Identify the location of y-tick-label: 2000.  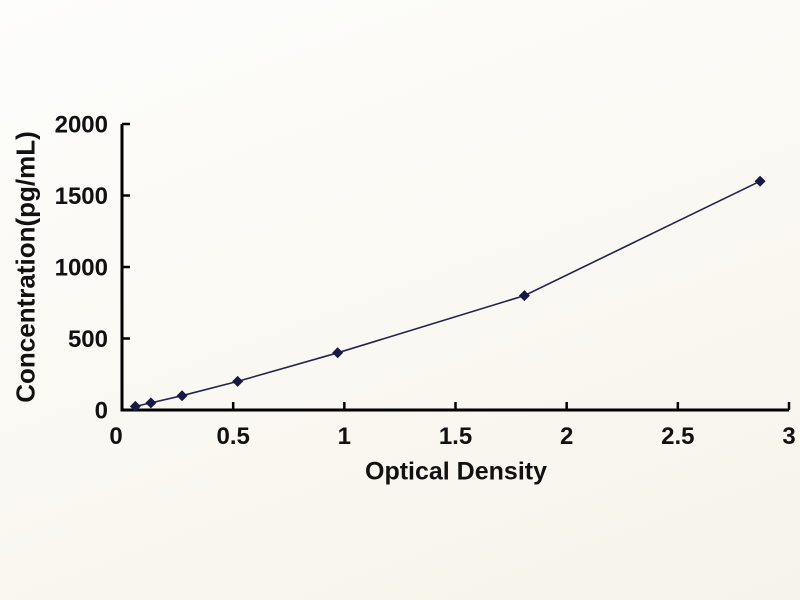
(81, 125).